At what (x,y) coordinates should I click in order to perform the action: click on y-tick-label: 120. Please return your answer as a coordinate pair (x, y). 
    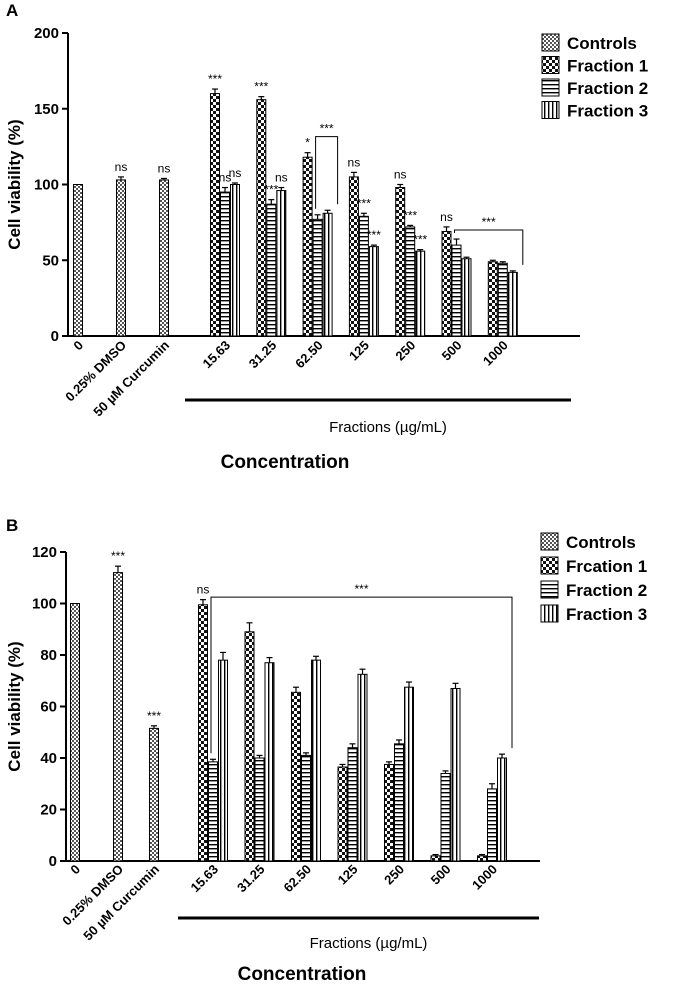
    Looking at the image, I should click on (44, 552).